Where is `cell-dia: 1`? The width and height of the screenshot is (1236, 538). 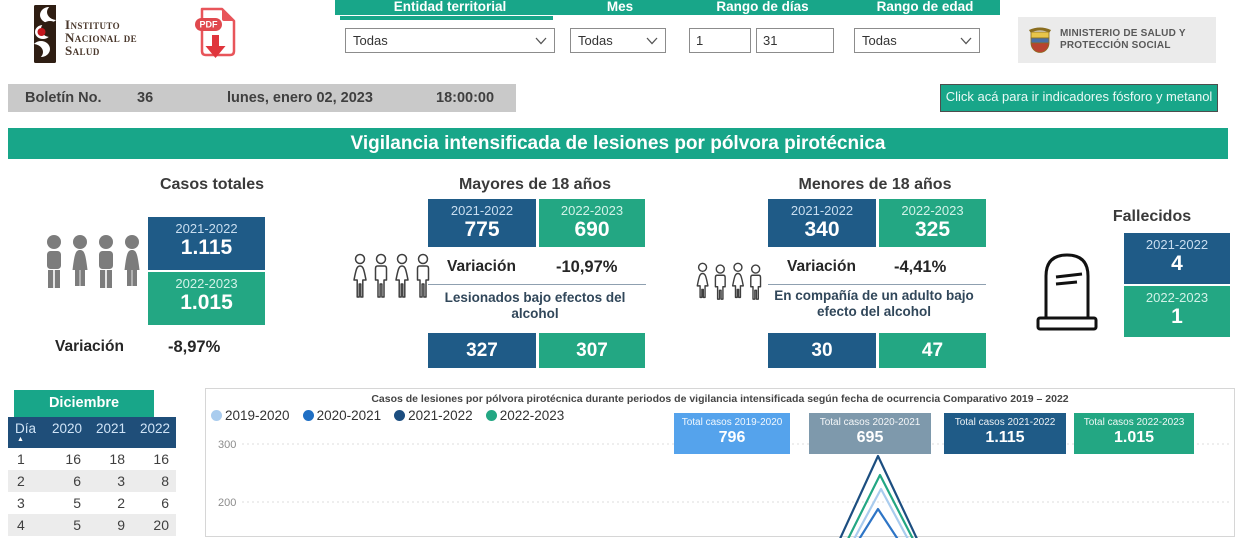
cell-dia: 1 is located at coordinates (21, 459).